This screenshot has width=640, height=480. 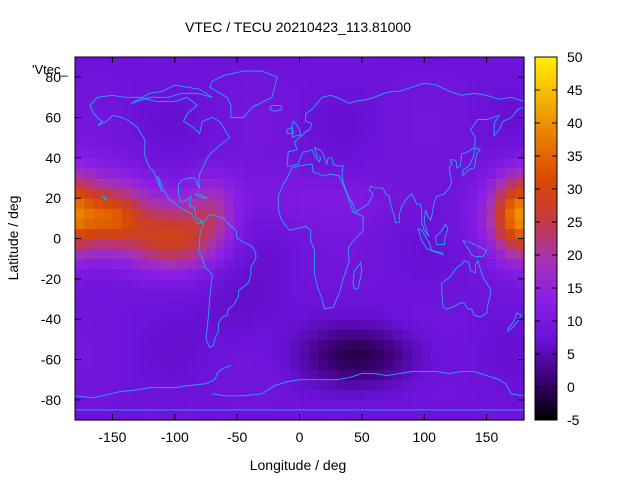 I want to click on colorbar-tick-label: 25, so click(x=575, y=222).